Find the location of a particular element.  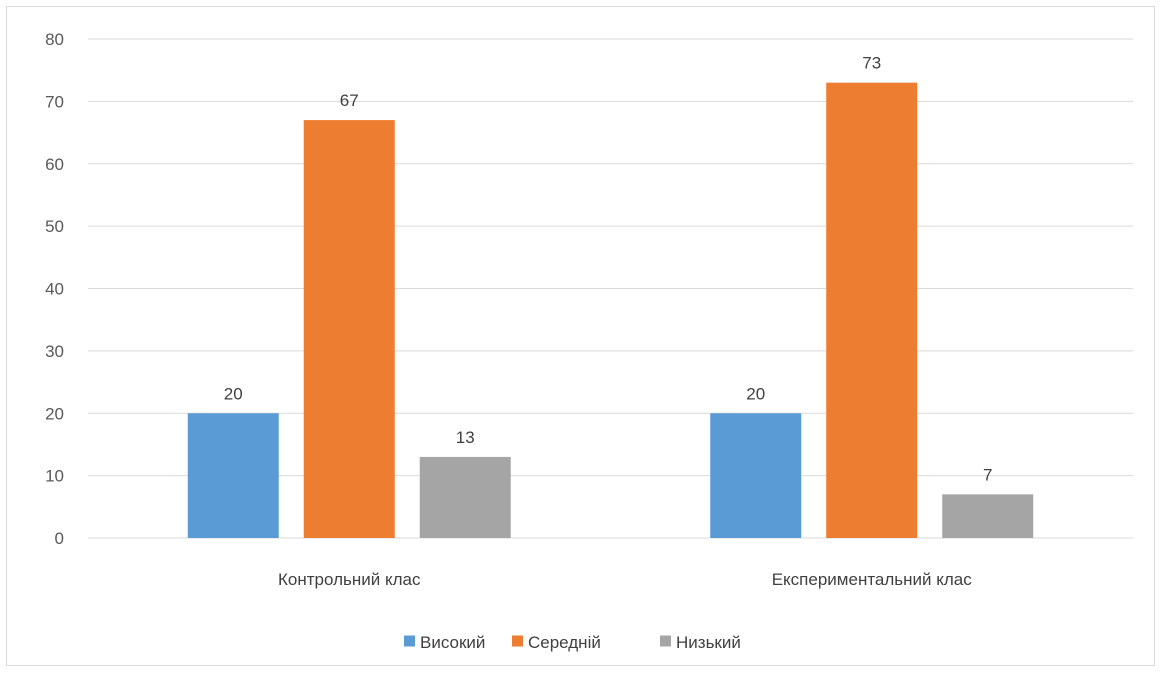

y-tick-label: 40 is located at coordinates (54, 289).